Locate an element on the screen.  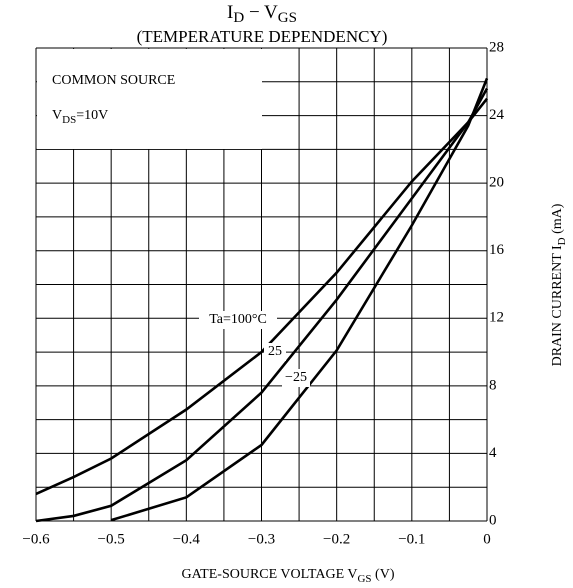
series-label: −25 is located at coordinates (296, 377).